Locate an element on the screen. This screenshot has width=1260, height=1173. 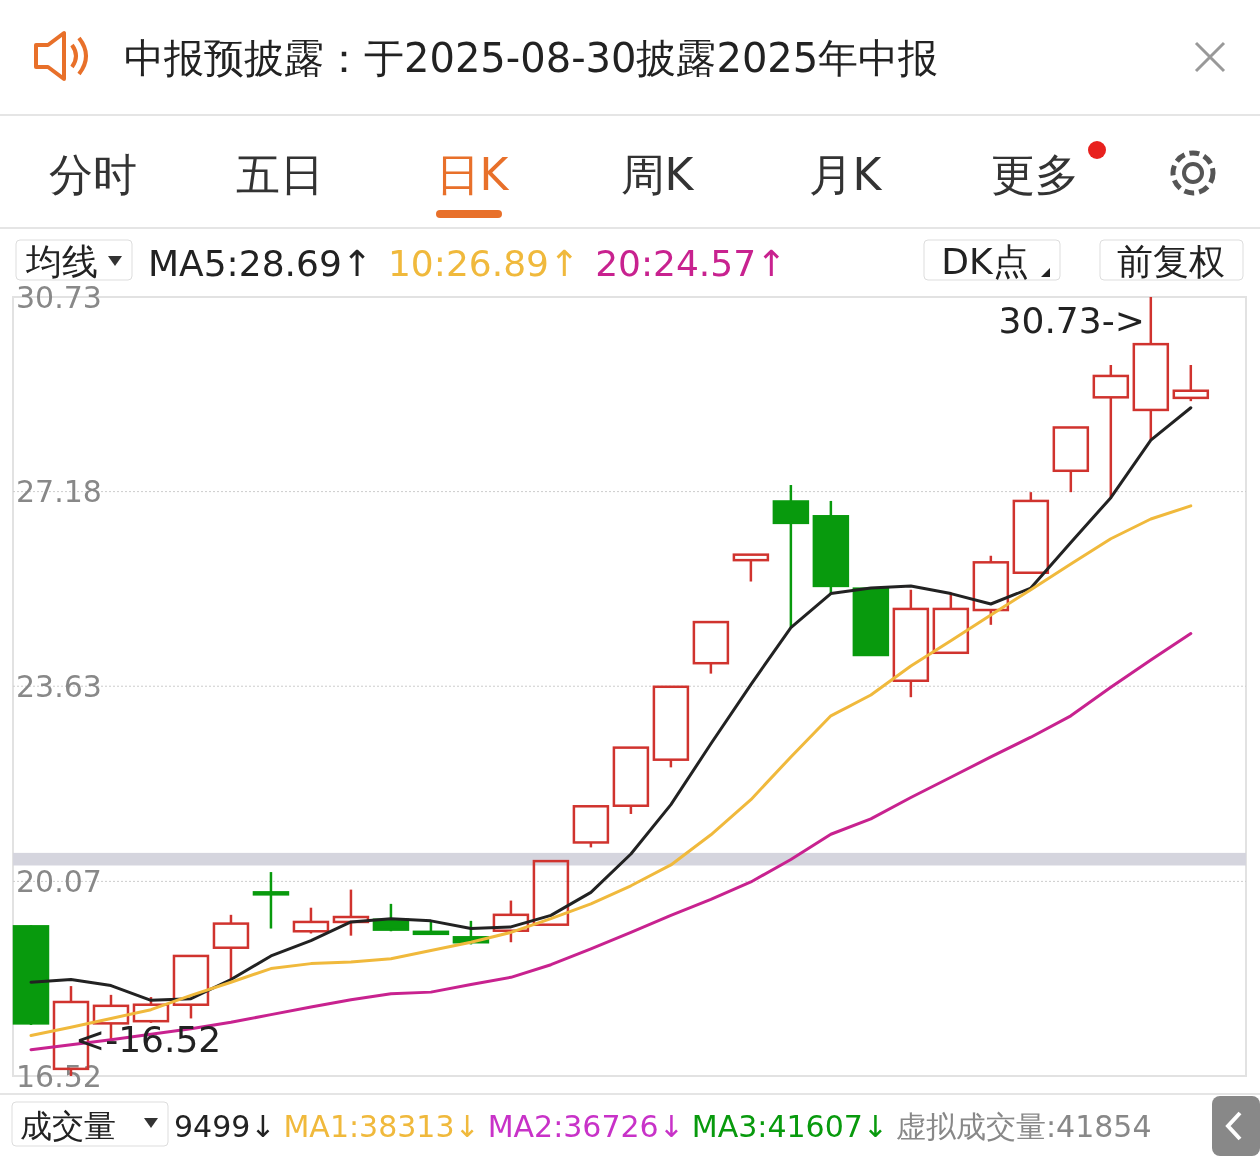
text: 更多 is located at coordinates (1035, 174).